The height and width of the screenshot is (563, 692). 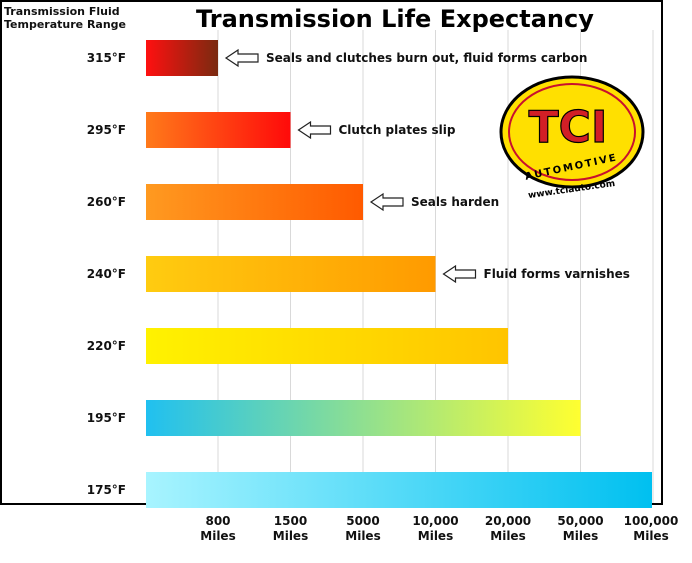 I want to click on category-label-3: 240°F, so click(x=106, y=274).